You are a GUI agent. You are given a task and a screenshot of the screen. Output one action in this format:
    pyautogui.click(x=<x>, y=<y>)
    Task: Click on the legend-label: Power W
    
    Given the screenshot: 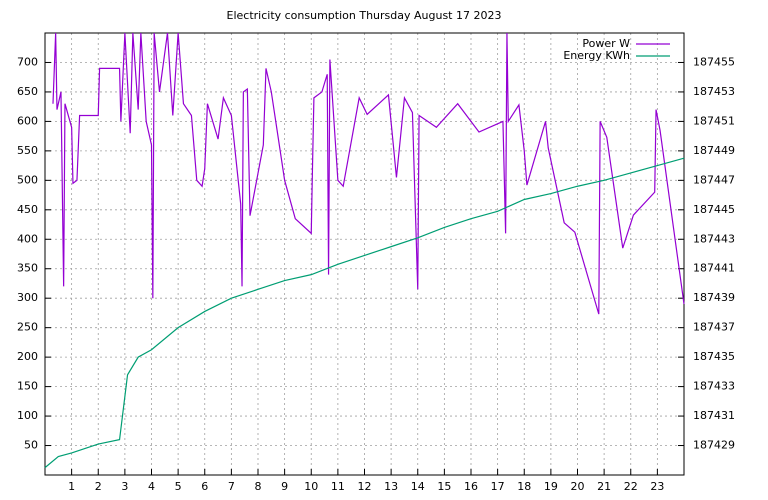 What is the action you would take?
    pyautogui.click(x=606, y=43)
    